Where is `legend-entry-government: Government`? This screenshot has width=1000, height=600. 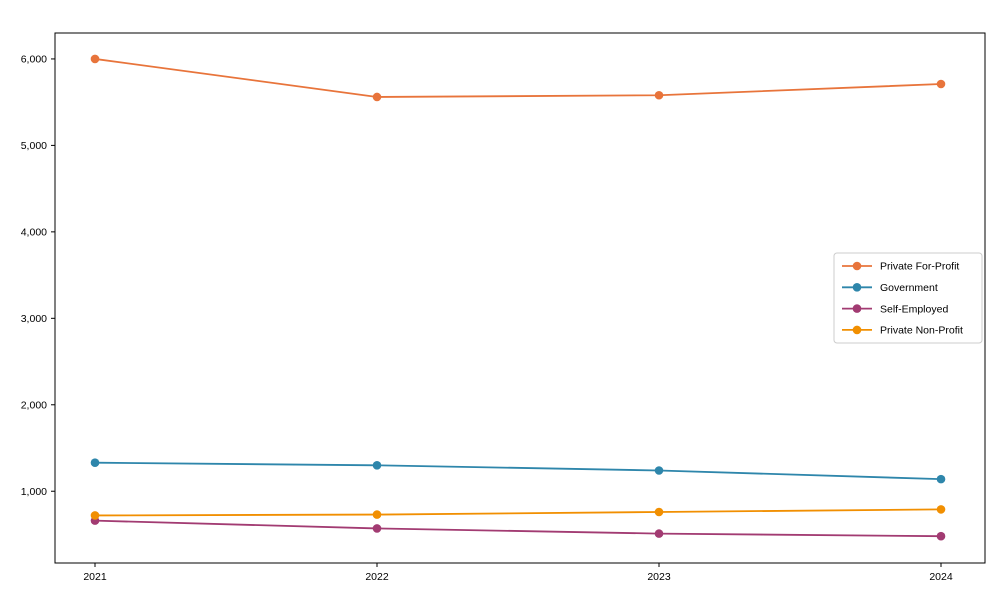 legend-entry-government: Government is located at coordinates (890, 288).